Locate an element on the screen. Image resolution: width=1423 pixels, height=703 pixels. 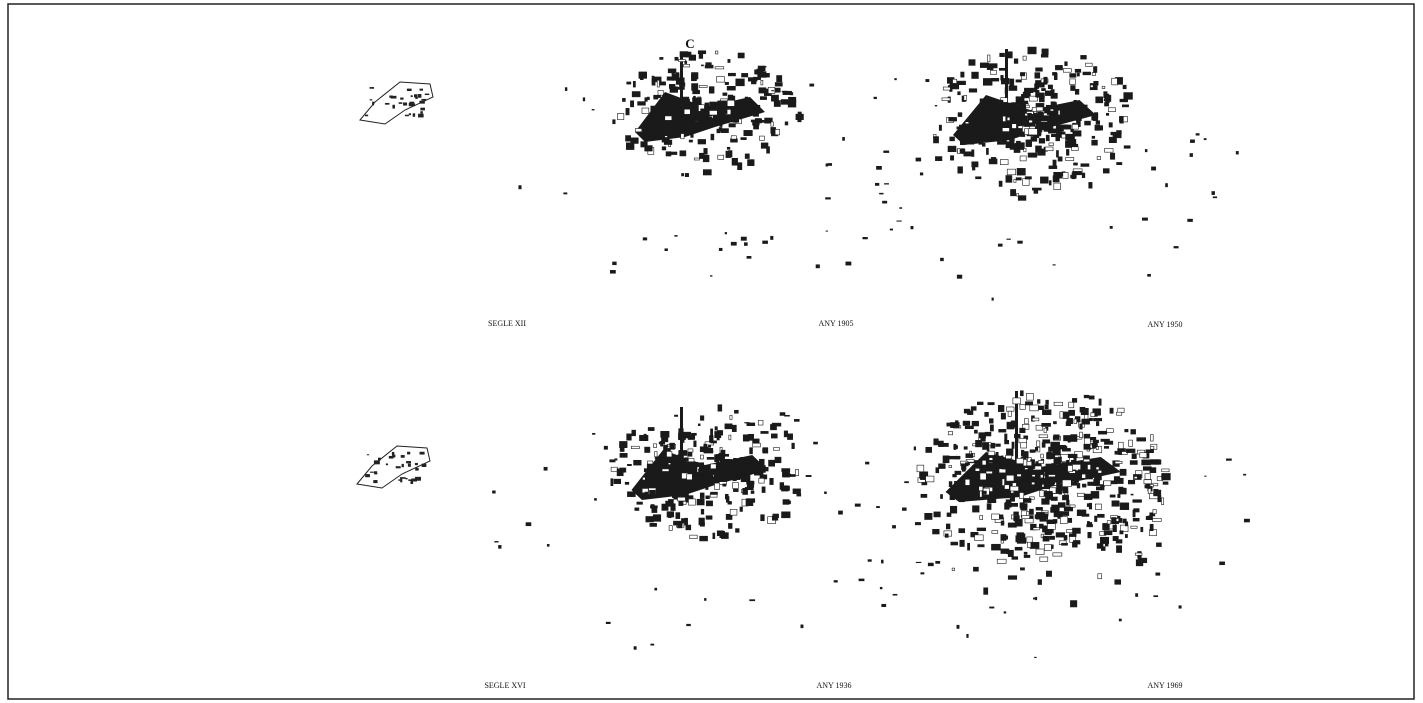
panel-label: SEGLE XVI is located at coordinates (504, 685).